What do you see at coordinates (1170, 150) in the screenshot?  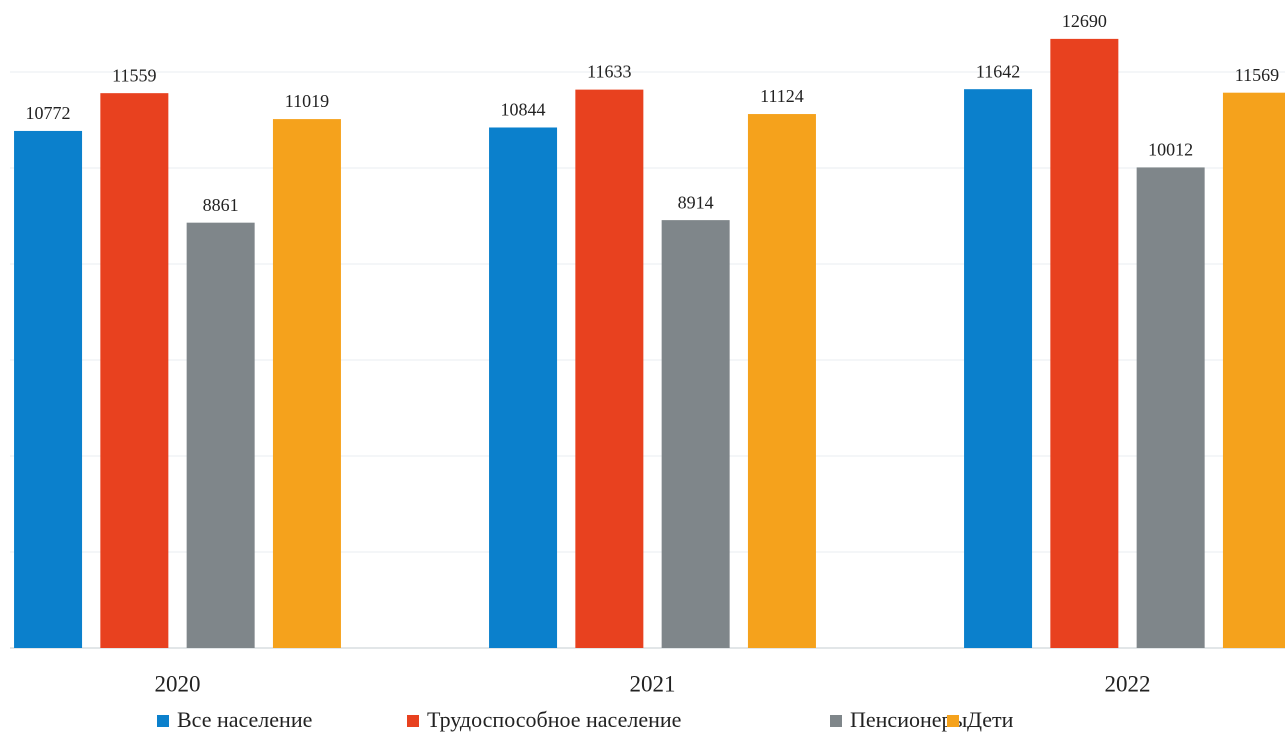 I see `value-label: 10012` at bounding box center [1170, 150].